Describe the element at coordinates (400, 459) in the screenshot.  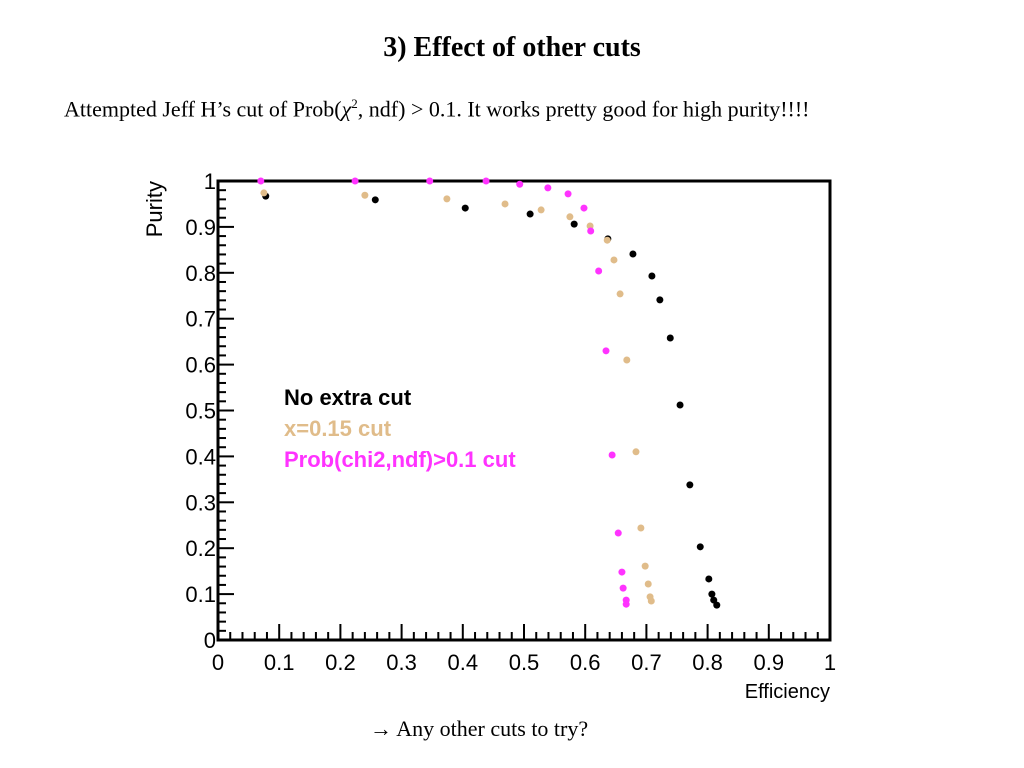
I see `legend-entry: Prob(chi2,ndf)>0.1 cut` at that location.